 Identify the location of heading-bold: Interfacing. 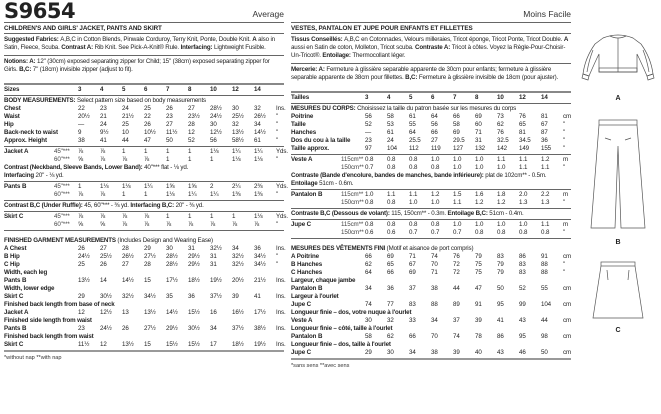
(19, 175).